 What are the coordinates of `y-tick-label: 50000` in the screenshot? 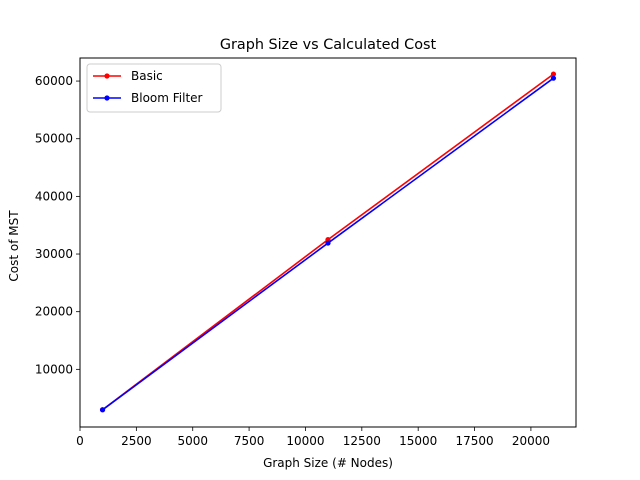 It's located at (54, 139).